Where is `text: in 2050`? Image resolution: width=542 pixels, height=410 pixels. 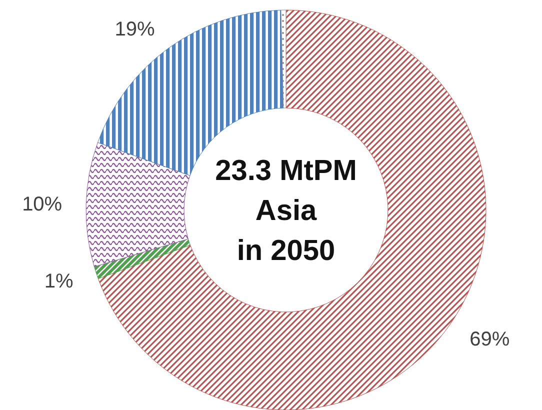
text: in 2050 is located at coordinates (286, 251).